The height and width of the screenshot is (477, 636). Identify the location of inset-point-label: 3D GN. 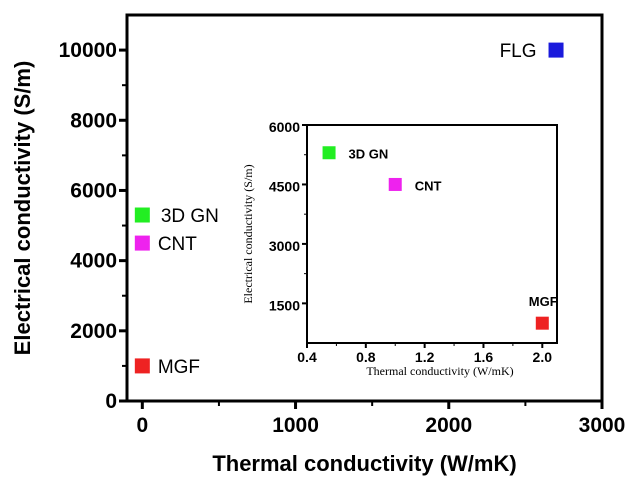
(369, 154).